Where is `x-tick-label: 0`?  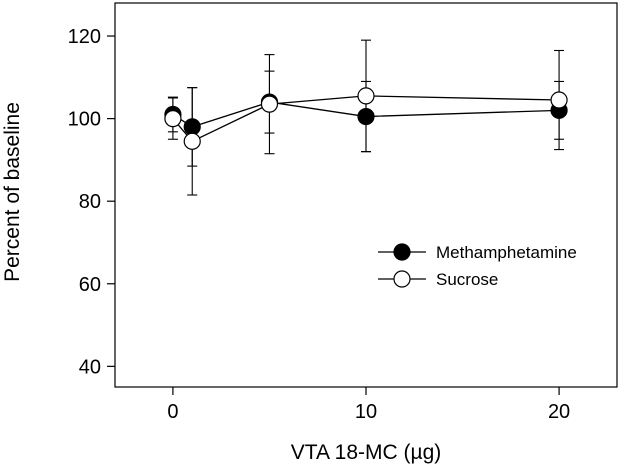
x-tick-label: 0 is located at coordinates (172, 412).